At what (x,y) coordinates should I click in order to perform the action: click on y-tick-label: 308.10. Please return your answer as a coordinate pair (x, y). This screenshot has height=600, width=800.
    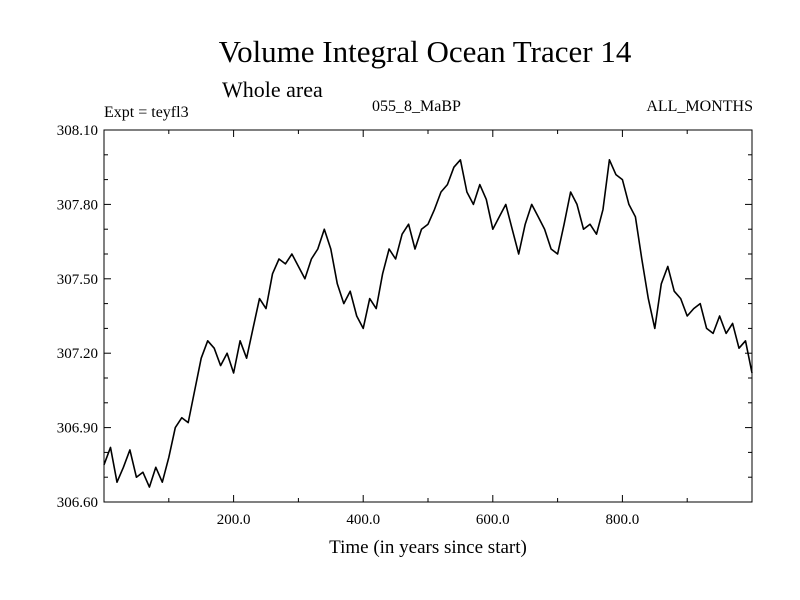
    Looking at the image, I should click on (77, 131).